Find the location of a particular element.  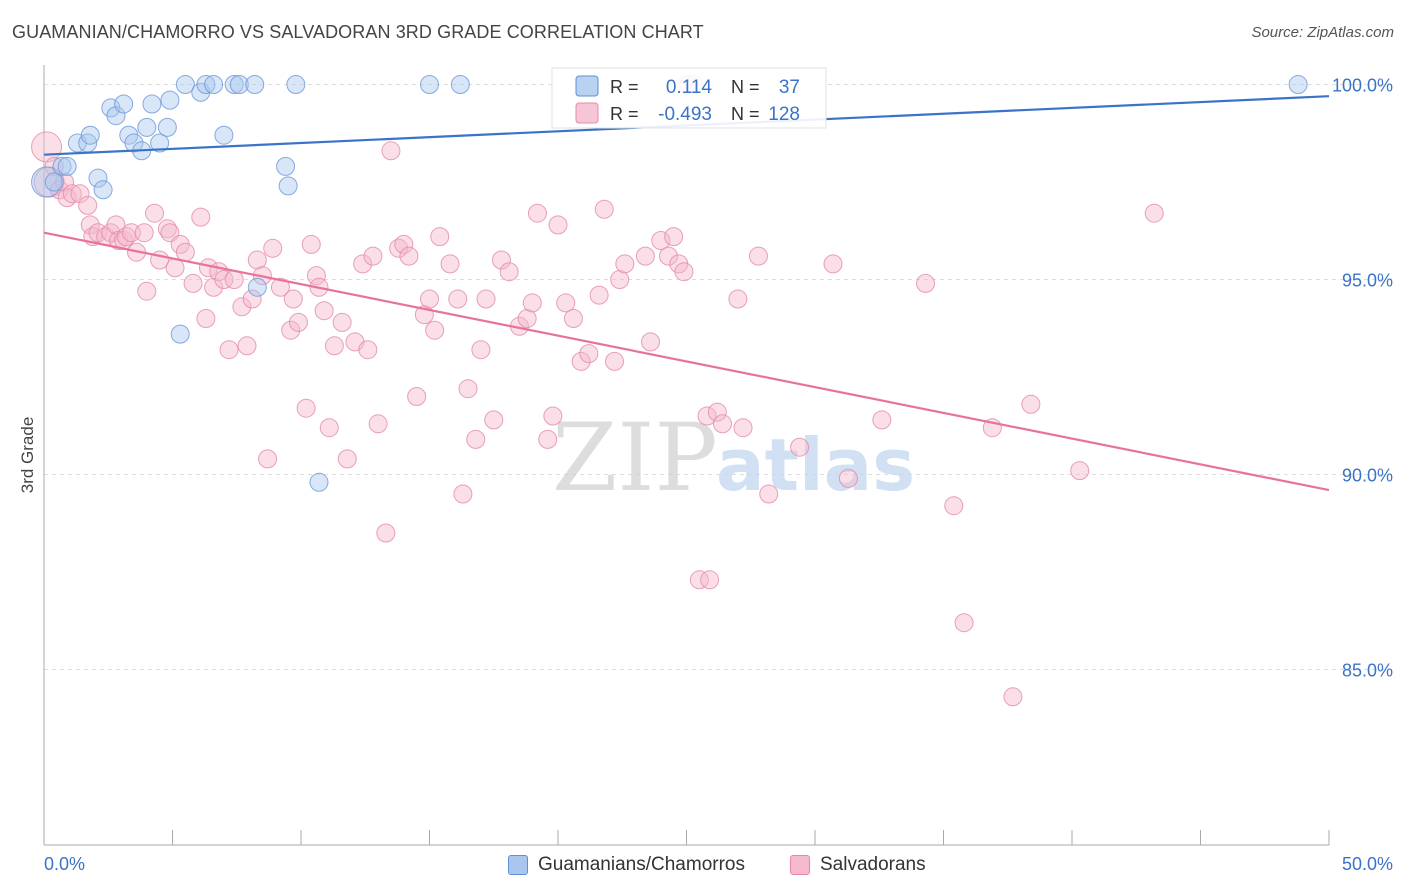

stats-swatch-pink is located at coordinates (587, 113).